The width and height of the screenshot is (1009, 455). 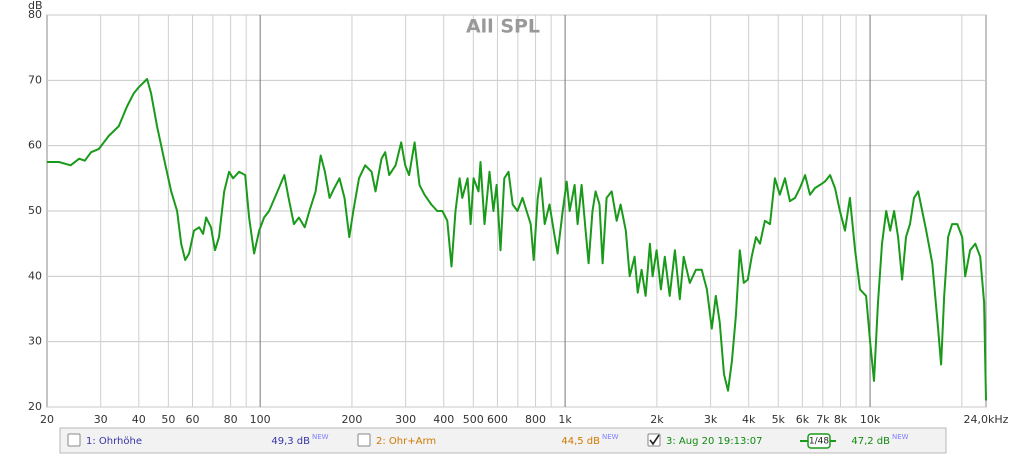 What do you see at coordinates (535, 419) in the screenshot?
I see `x-tick-label: 800` at bounding box center [535, 419].